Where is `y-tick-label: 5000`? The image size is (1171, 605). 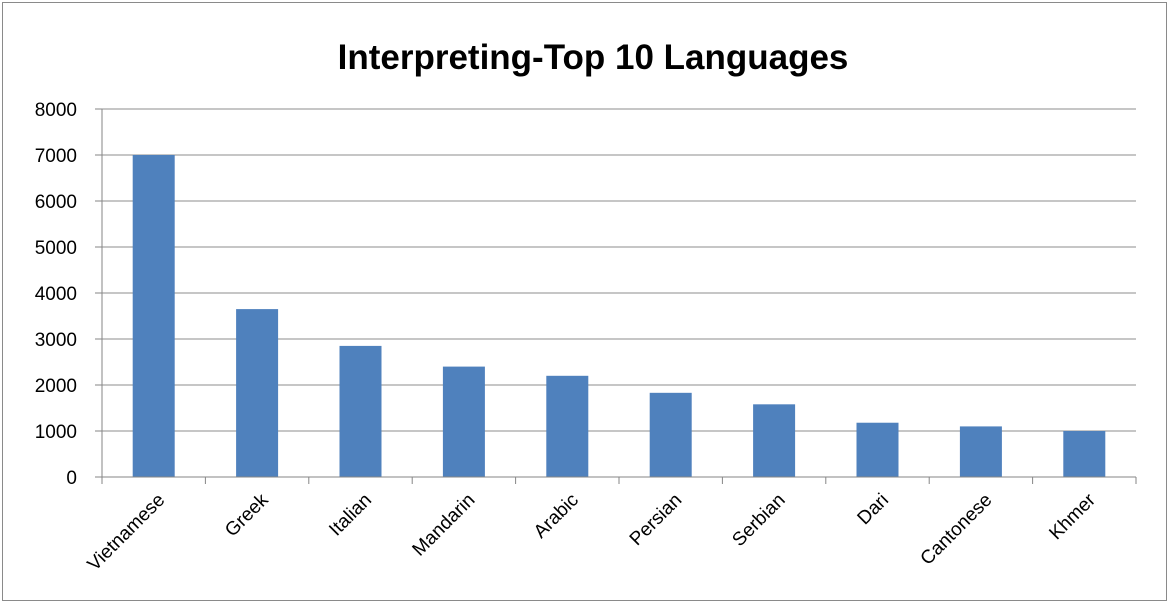 y-tick-label: 5000 is located at coordinates (56, 248).